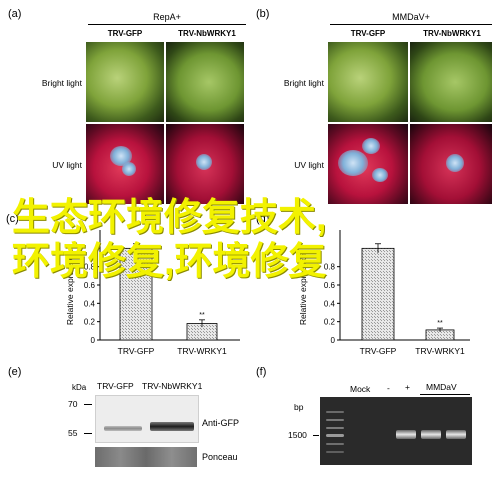 The height and width of the screenshot is (477, 500). What do you see at coordinates (202, 351) in the screenshot?
I see `chart-c-xtick-label-1: TRV-WRKY1` at bounding box center [202, 351].